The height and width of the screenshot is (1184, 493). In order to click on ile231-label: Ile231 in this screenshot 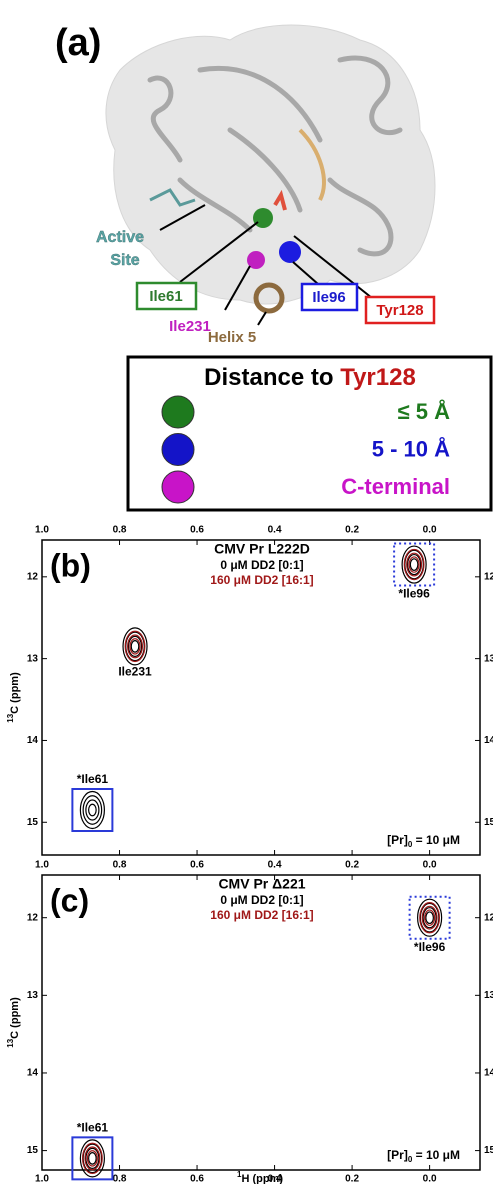, I will do `click(190, 326)`.